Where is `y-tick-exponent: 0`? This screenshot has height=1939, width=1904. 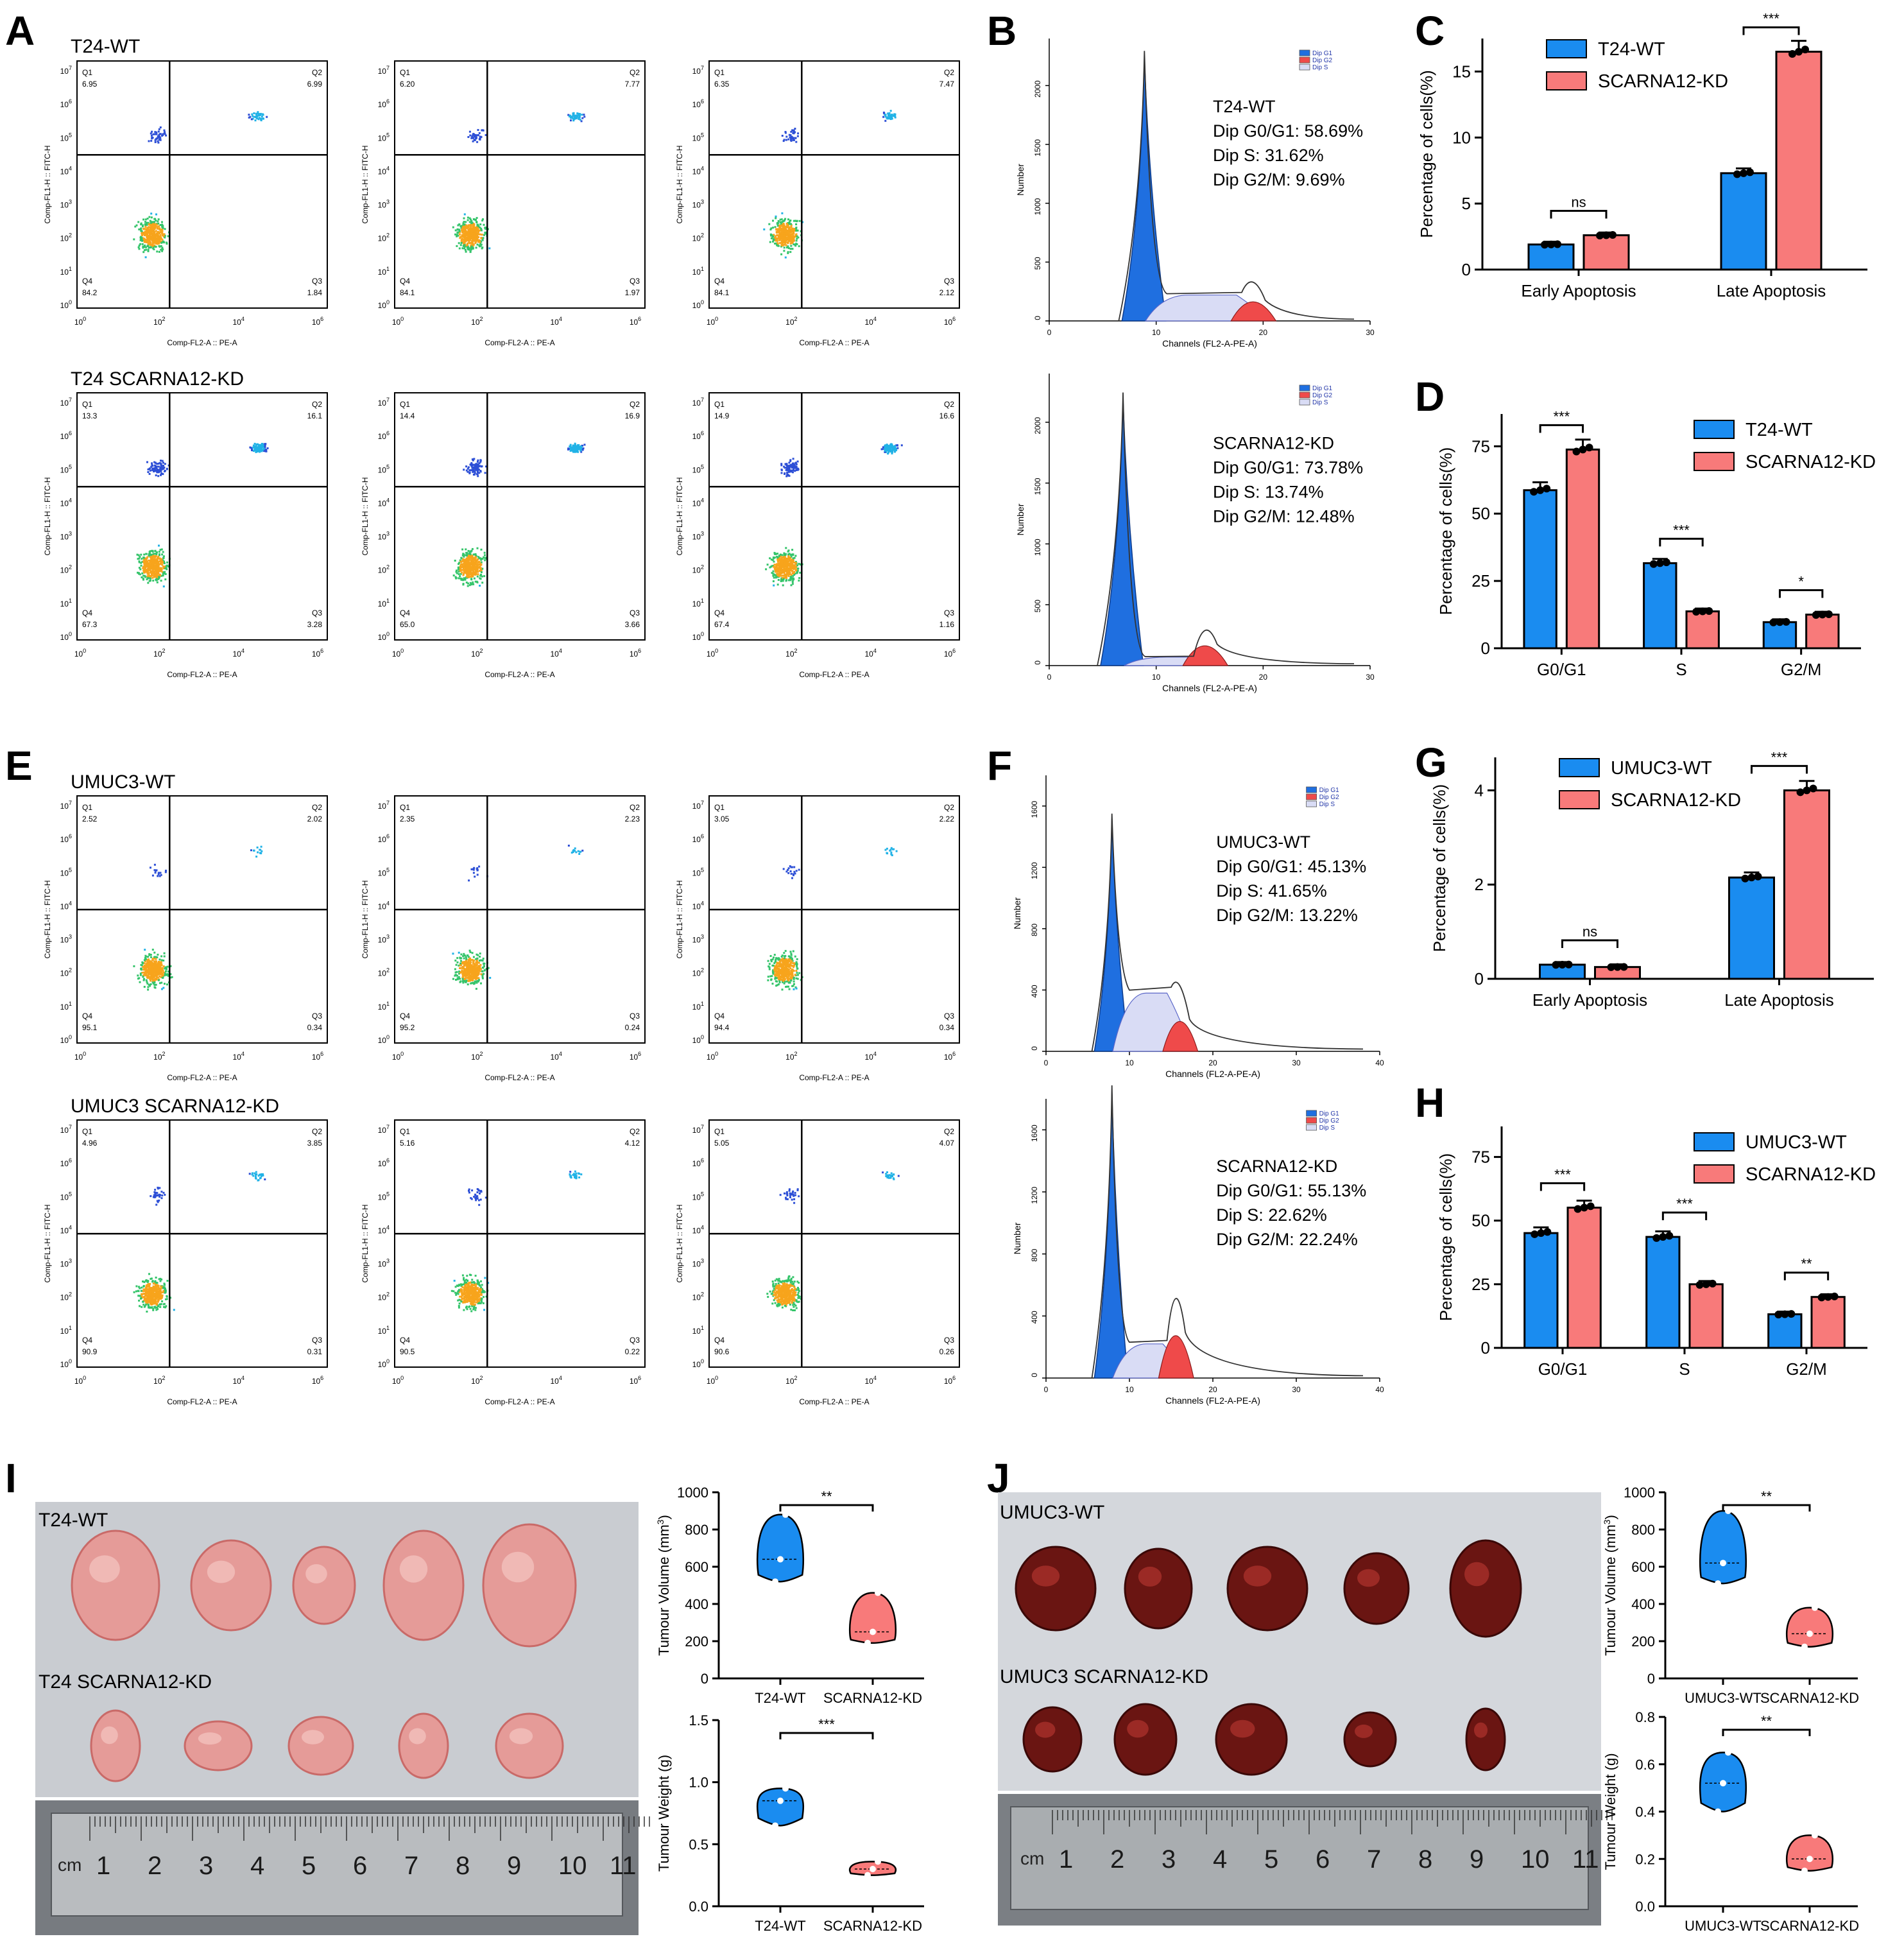
y-tick-exponent: 0 is located at coordinates (388, 634).